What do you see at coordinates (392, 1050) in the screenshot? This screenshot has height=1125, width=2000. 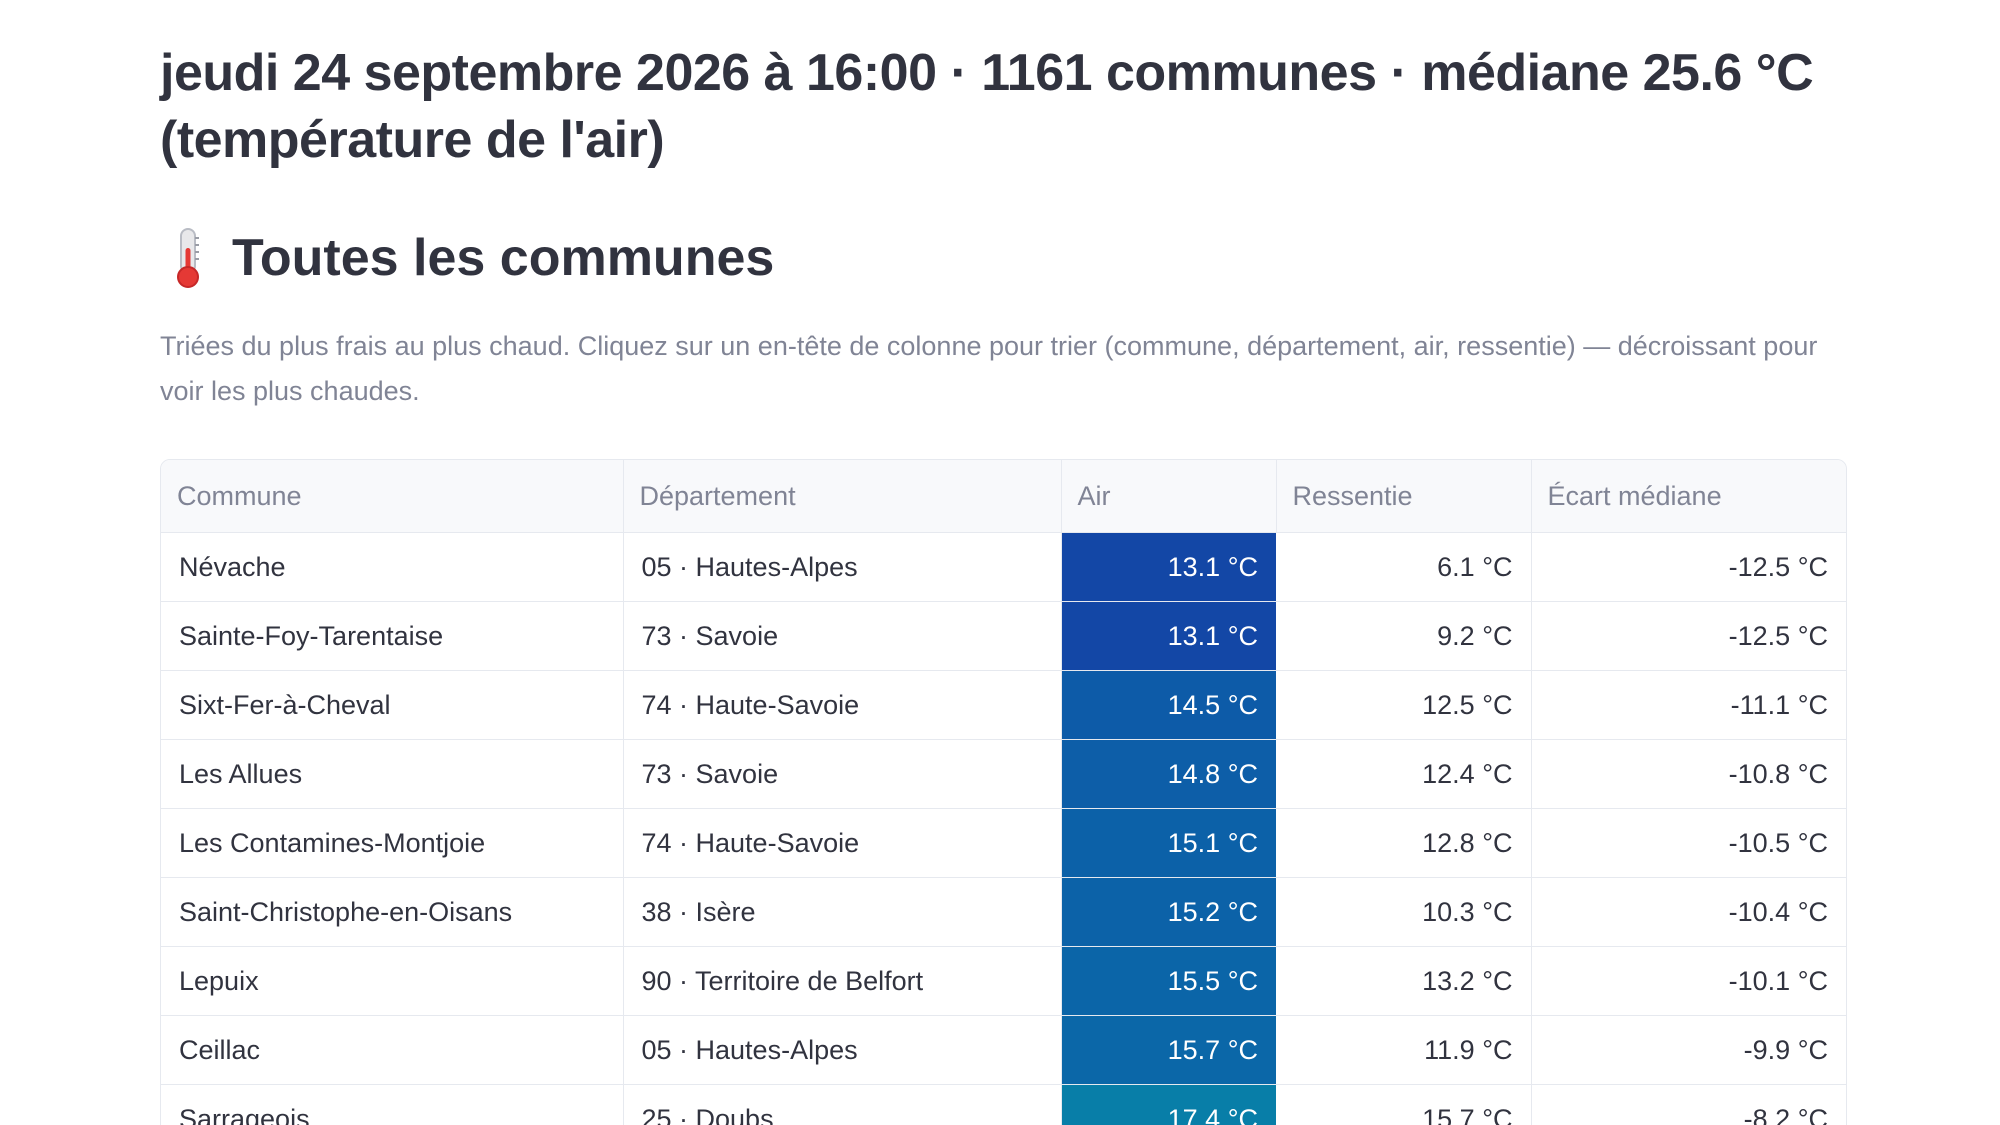 I see `cell-commune: Ceillac` at bounding box center [392, 1050].